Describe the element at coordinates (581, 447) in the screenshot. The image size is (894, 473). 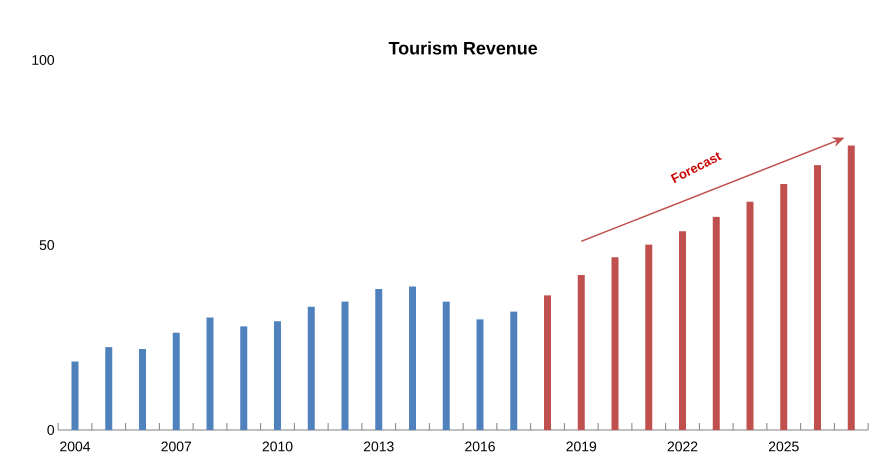
I see `x-tick-label: 2019` at that location.